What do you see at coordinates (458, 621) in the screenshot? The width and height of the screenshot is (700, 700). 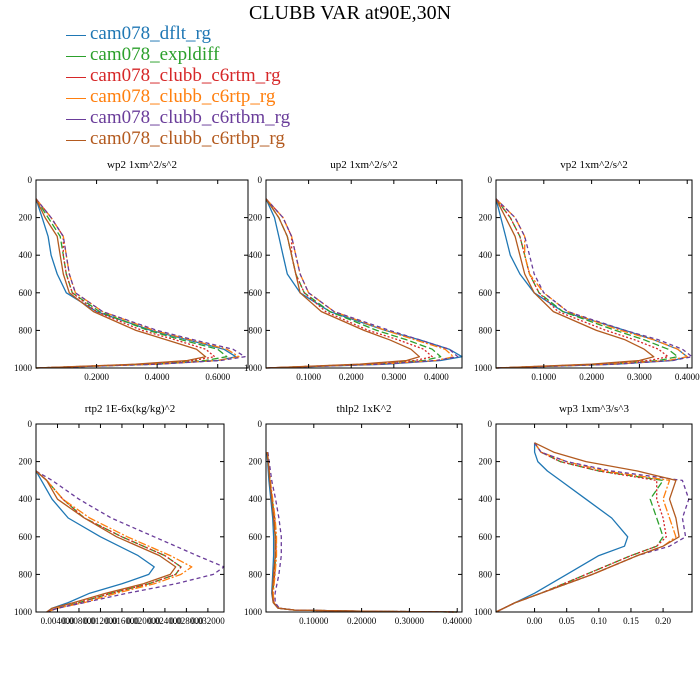 I see `x-tick-label: 0.40000` at bounding box center [458, 621].